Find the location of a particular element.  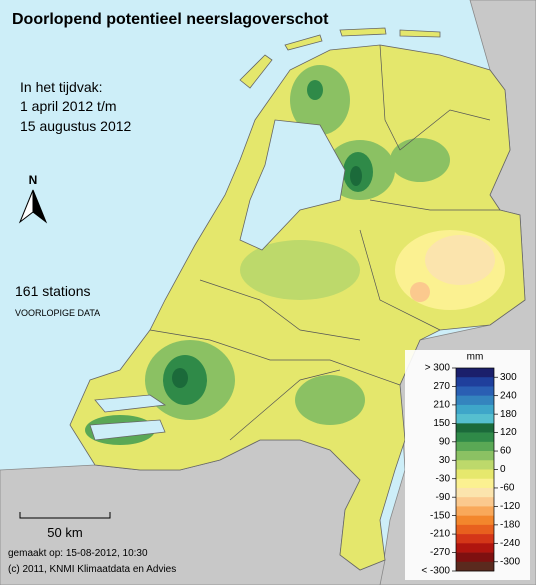

legend-label: 30 is located at coordinates (445, 460).